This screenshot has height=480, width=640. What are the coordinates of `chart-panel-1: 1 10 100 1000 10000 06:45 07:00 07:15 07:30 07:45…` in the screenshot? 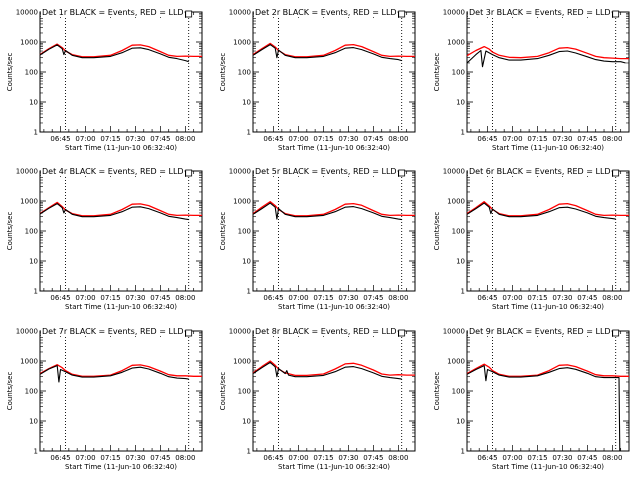 It's located at (104, 80).